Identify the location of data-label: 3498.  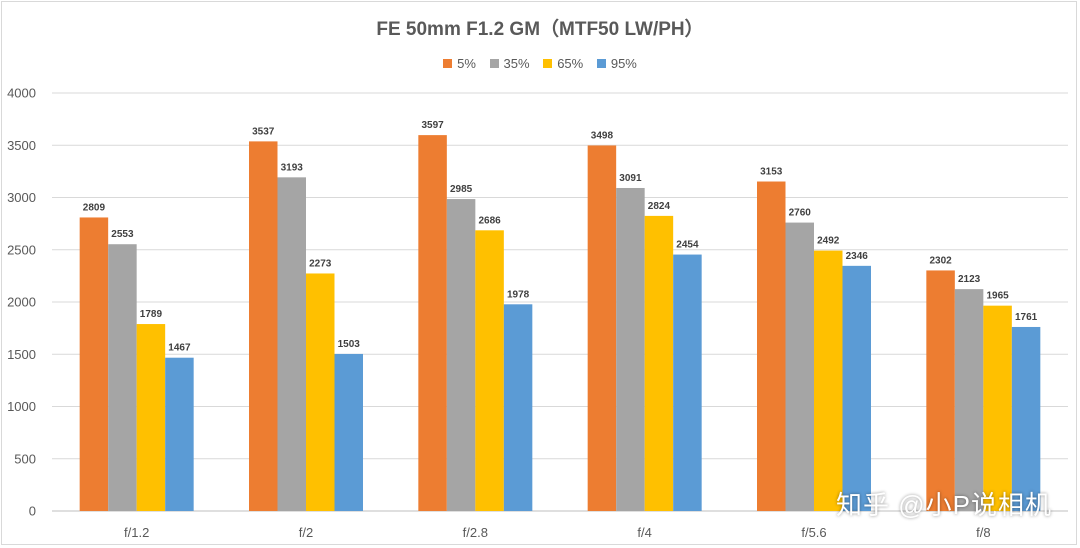
(602, 135).